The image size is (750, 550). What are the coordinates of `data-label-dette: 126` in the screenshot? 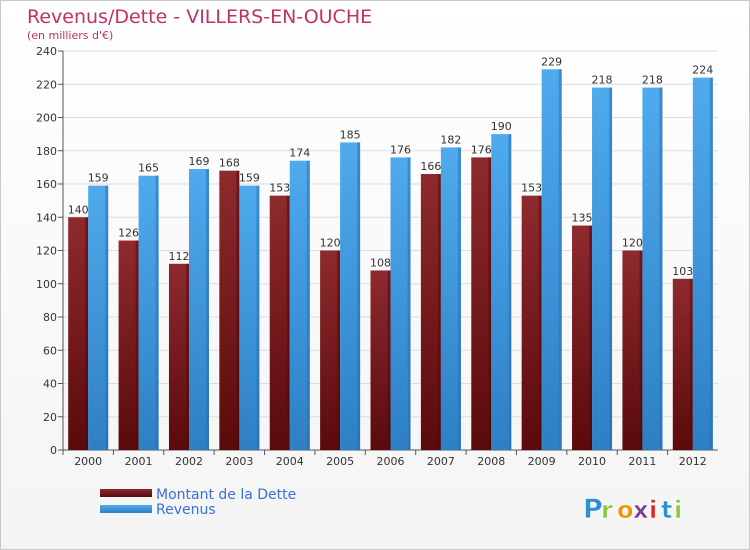 It's located at (128, 233).